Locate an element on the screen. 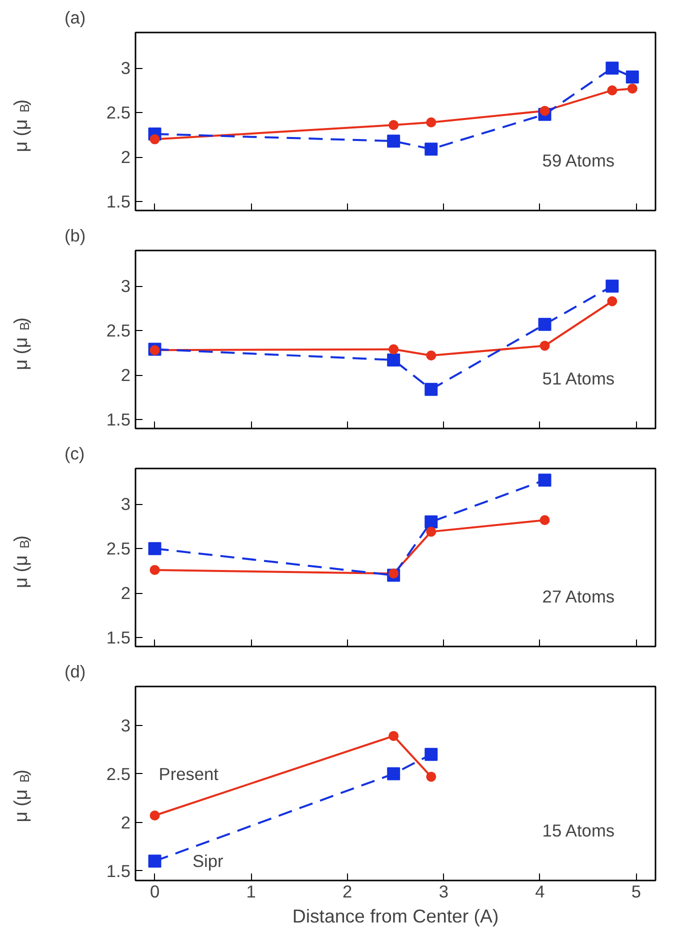 The image size is (675, 933). x-tick-label: 4 is located at coordinates (540, 892).